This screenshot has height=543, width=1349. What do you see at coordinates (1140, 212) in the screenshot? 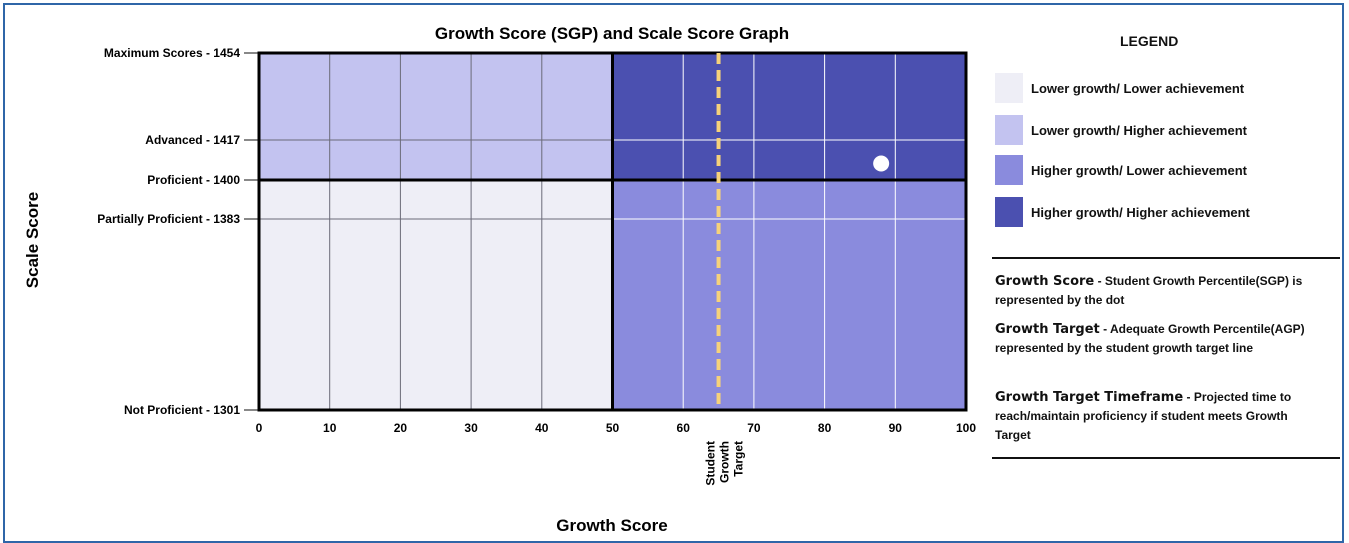
I see `legend-label: Higher growth/ Higher achievement` at bounding box center [1140, 212].